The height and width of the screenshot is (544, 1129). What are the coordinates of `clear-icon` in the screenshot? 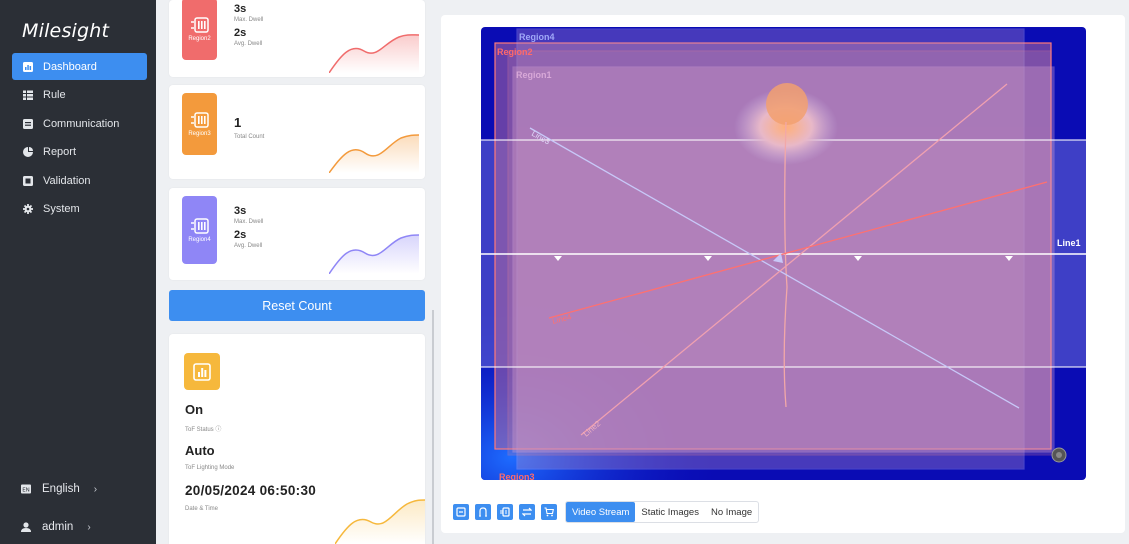 It's located at (505, 512).